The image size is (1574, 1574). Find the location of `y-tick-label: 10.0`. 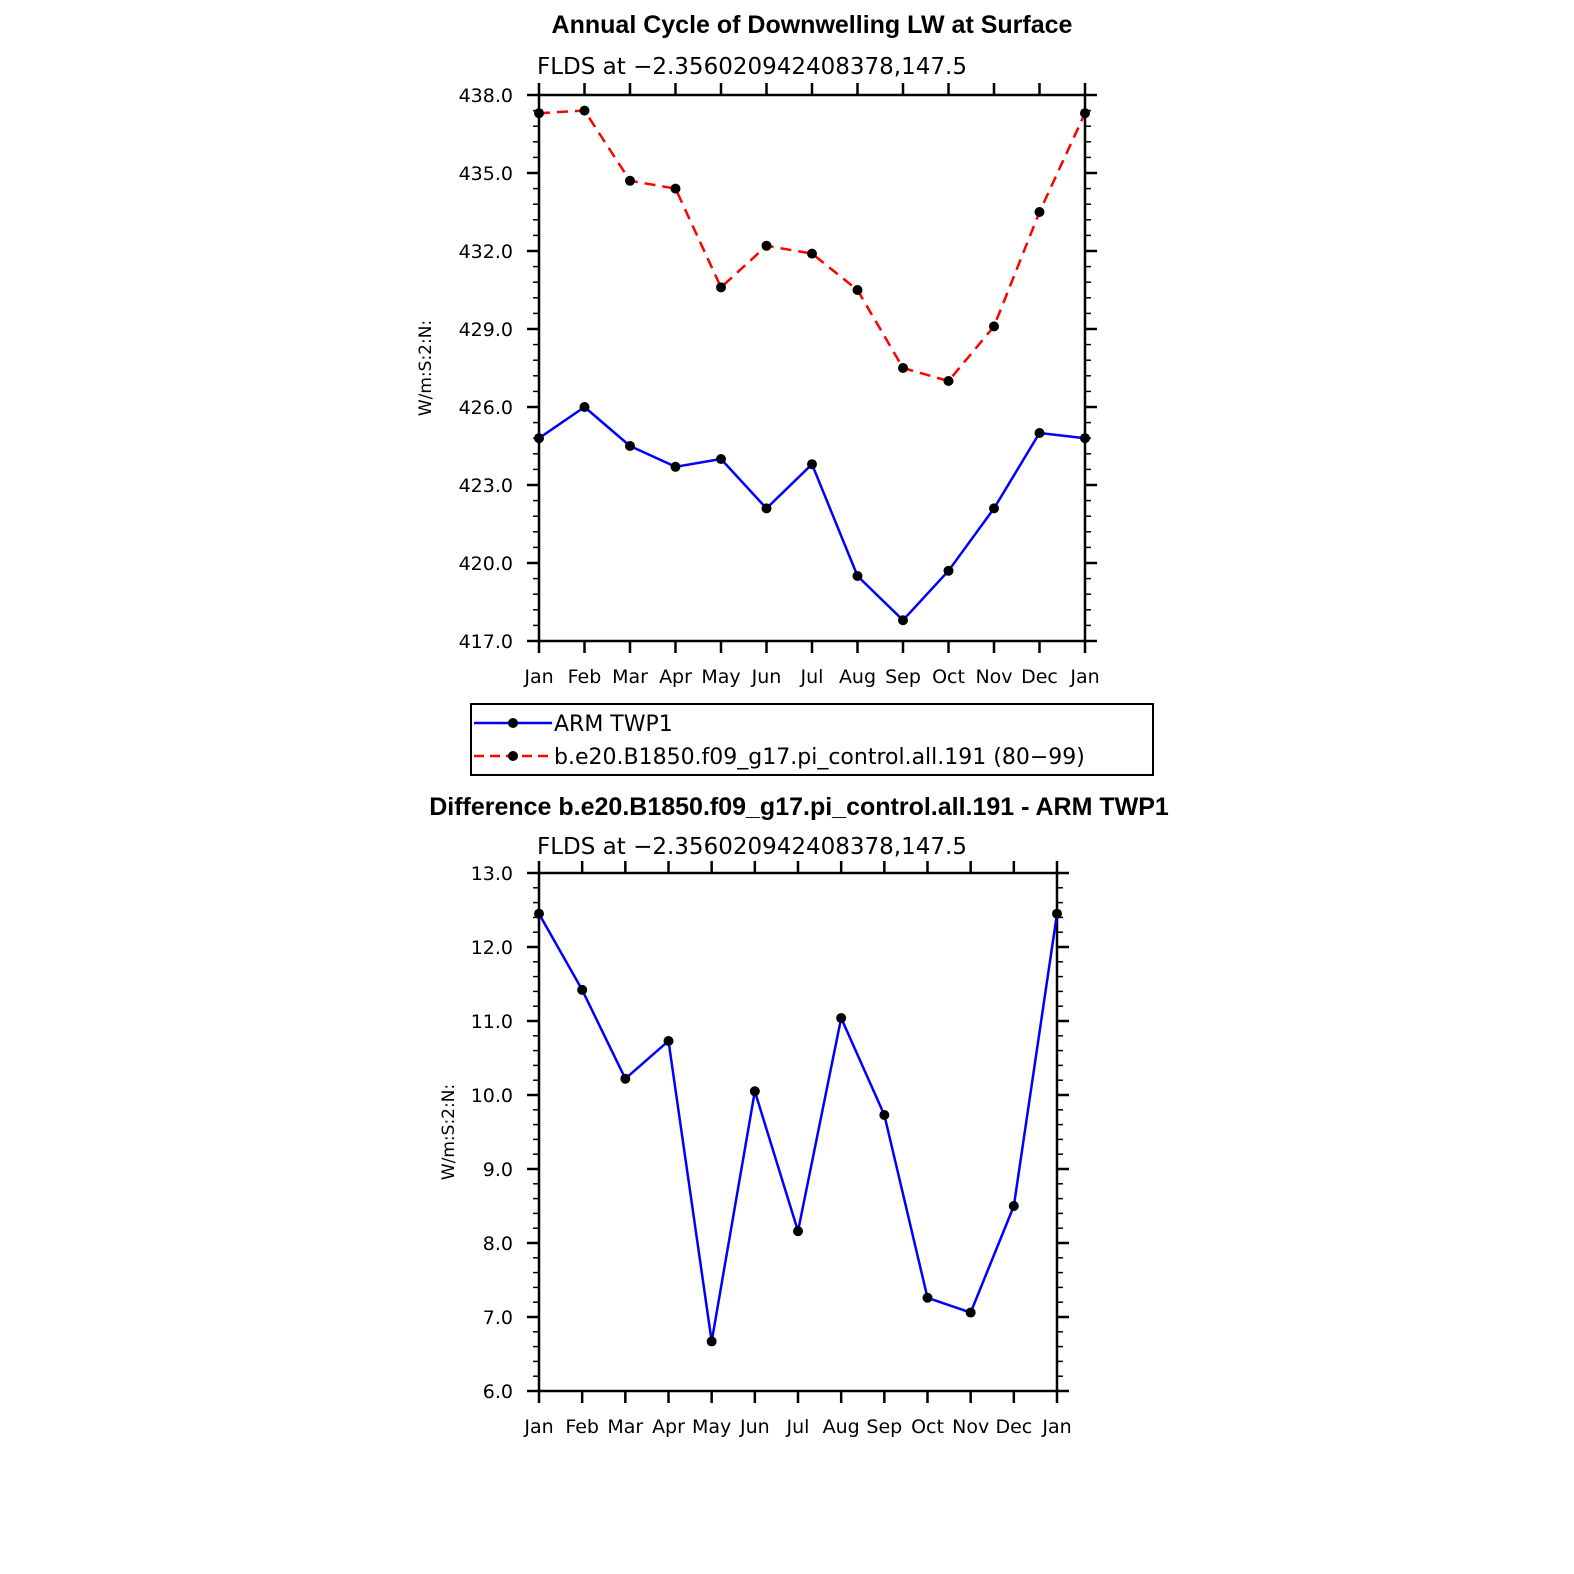

y-tick-label: 10.0 is located at coordinates (492, 1096).